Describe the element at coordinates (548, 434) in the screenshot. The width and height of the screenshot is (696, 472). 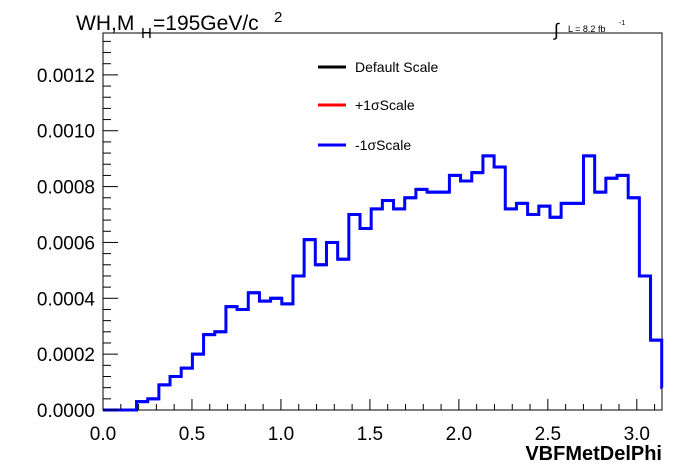
I see `x-tick-label: 2.5` at that location.